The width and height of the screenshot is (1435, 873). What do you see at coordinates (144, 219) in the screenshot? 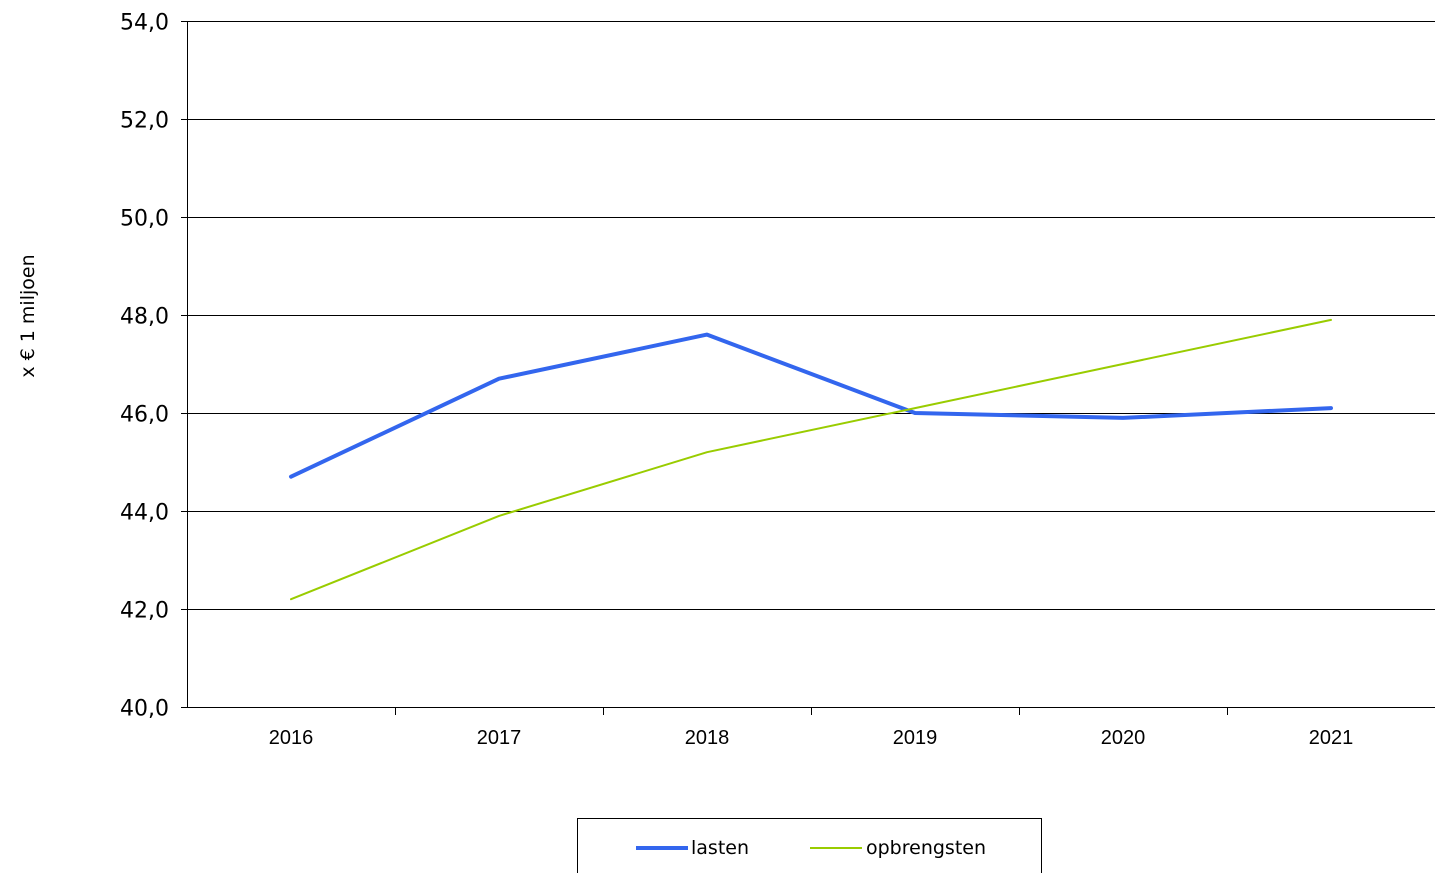
I see `y-tick-label: 50,0` at bounding box center [144, 219].